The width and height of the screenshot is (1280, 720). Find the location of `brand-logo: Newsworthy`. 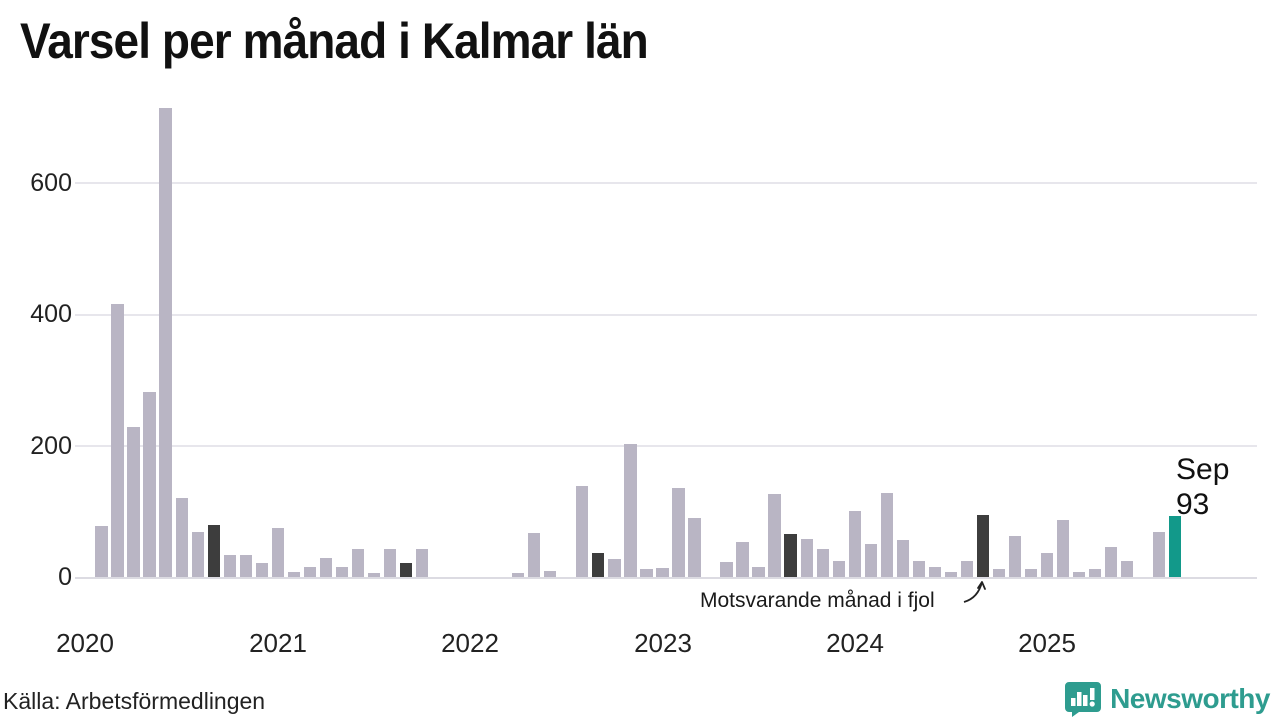

brand-logo: Newsworthy is located at coordinates (1167, 699).